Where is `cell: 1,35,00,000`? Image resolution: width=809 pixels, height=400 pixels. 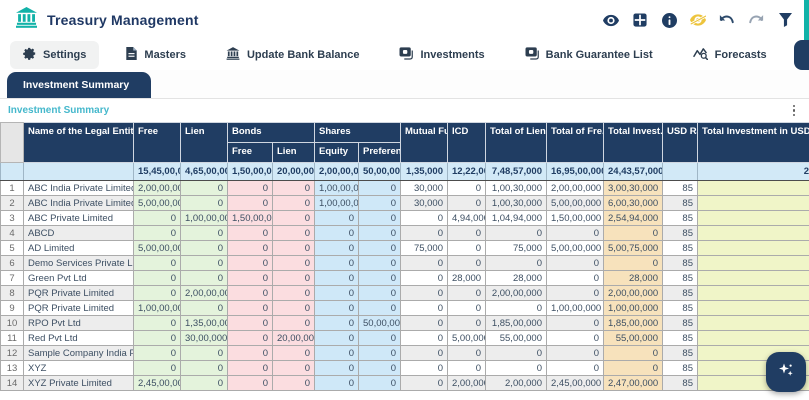 cell: 1,35,00,000 is located at coordinates (204, 323).